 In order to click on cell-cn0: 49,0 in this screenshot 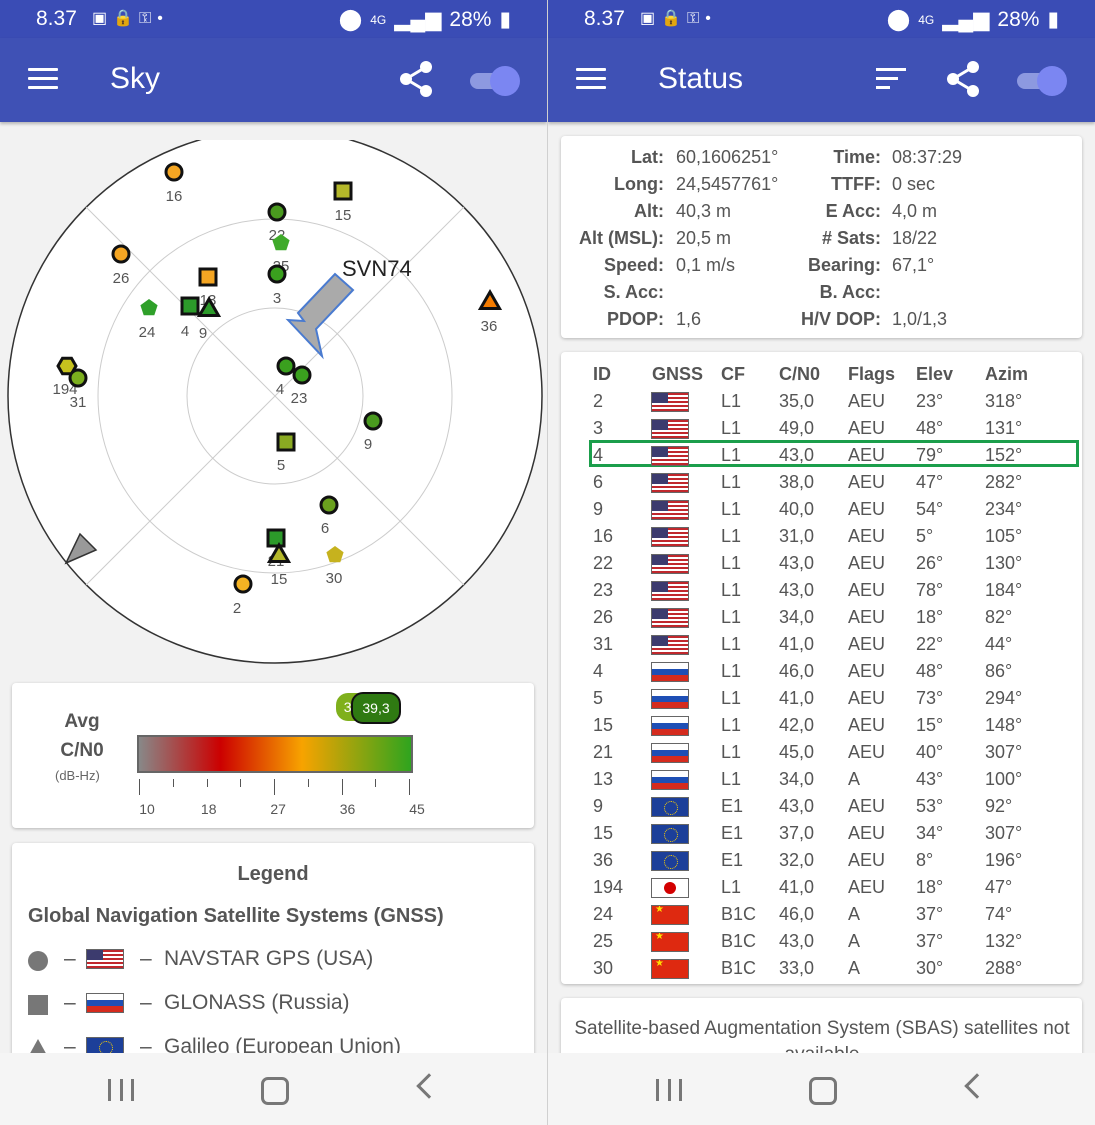, I will do `click(797, 428)`.